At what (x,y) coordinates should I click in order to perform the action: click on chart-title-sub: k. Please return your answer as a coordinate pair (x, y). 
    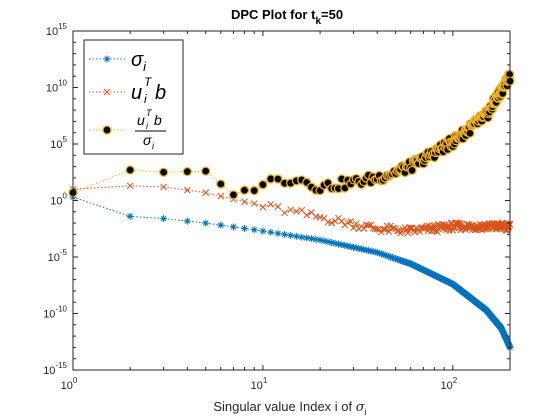
    Looking at the image, I should click on (318, 21).